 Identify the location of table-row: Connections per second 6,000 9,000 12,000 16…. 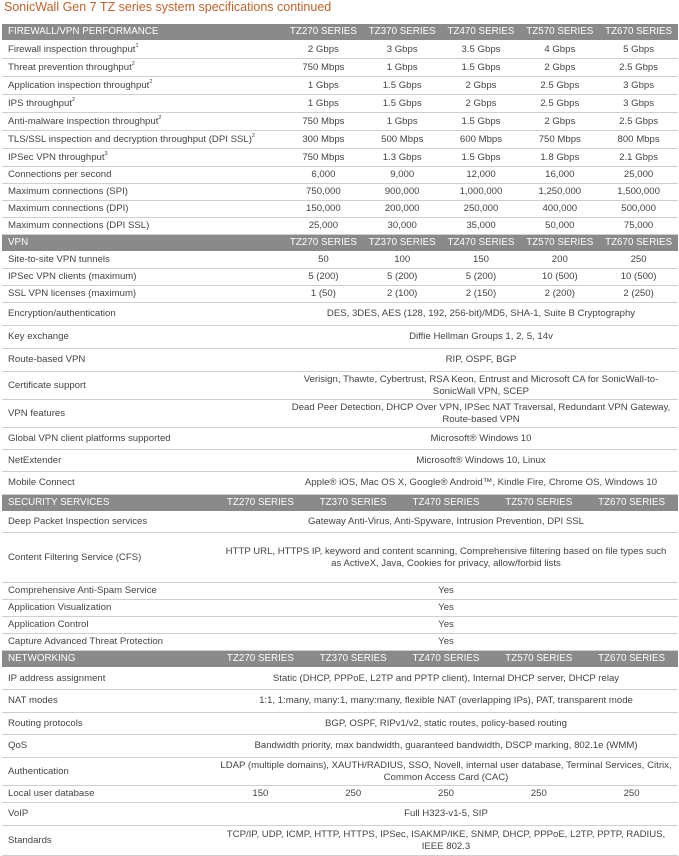
(340, 175).